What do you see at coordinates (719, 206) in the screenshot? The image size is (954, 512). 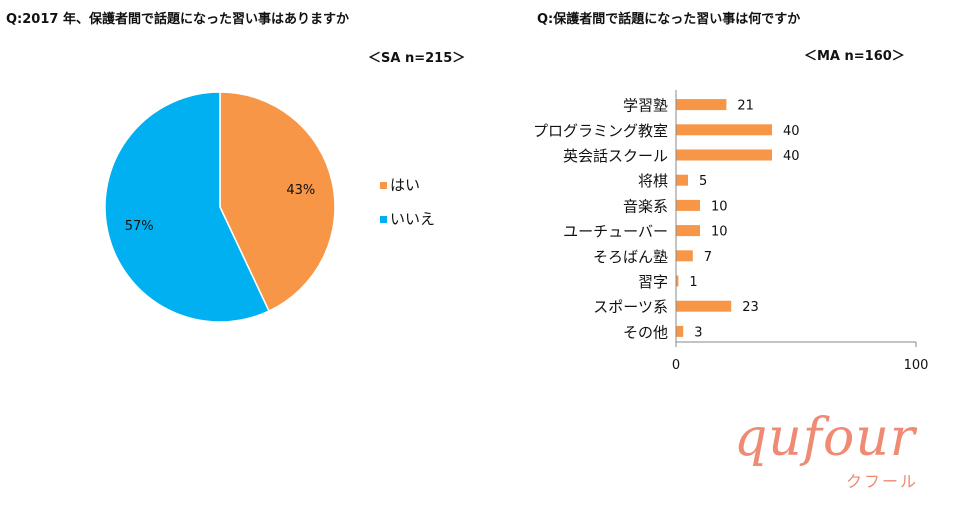 I see `bar-value-label-4: 10` at bounding box center [719, 206].